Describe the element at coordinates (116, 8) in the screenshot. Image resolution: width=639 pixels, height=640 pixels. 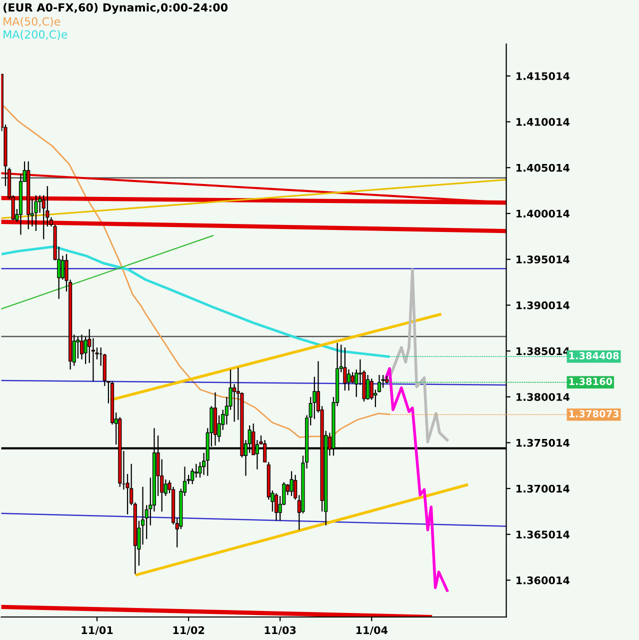
I see `chart-title: (EUR A0-FX,60) Dynamic,0:00-24:00` at that location.